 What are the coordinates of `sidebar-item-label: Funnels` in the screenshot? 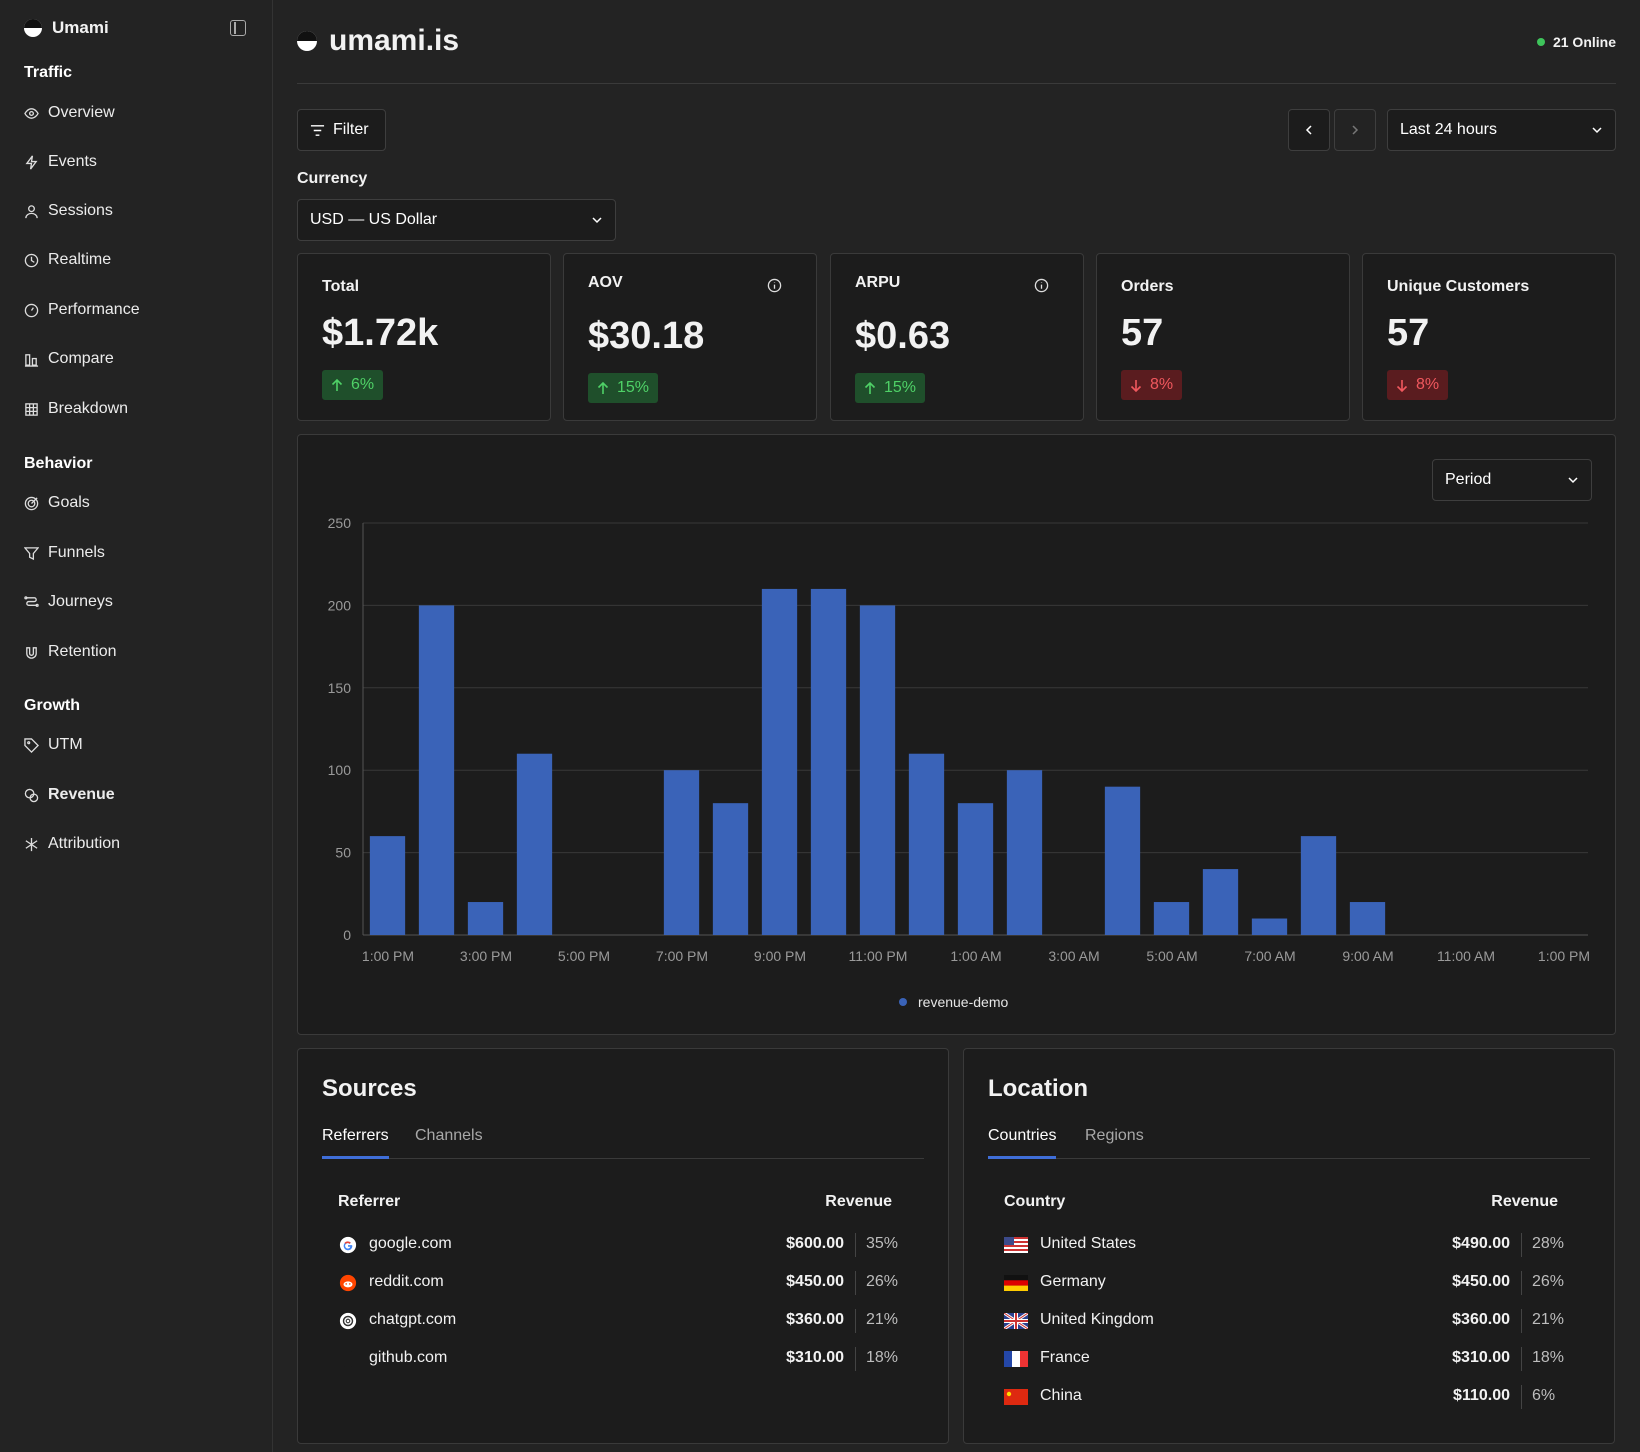 It's located at (76, 552).